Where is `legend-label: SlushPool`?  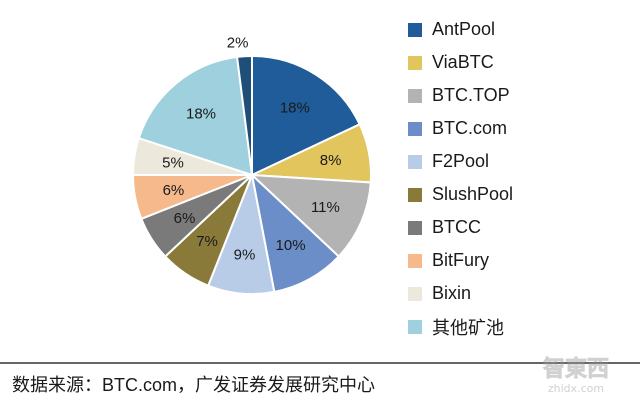
legend-label: SlushPool is located at coordinates (473, 194).